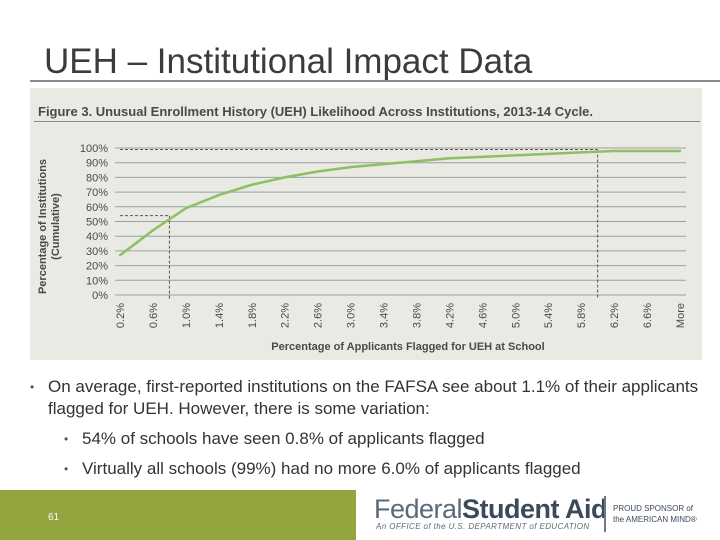 Image resolution: width=720 pixels, height=540 pixels. Describe the element at coordinates (97, 281) in the screenshot. I see `y-tick-label: 10%` at that location.